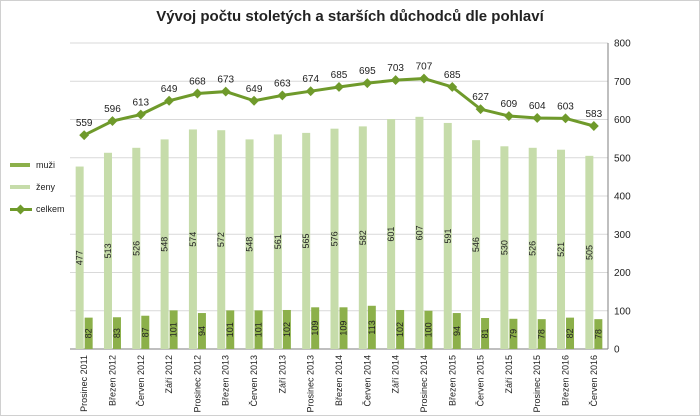 The width and height of the screenshot is (700, 416). I want to click on data-label-zeny: 591, so click(448, 235).